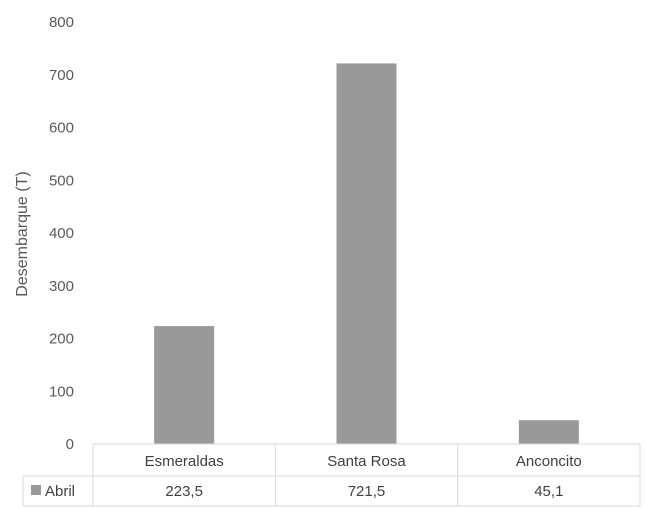 The height and width of the screenshot is (508, 645). What do you see at coordinates (61, 180) in the screenshot?
I see `y-tick-label: 500` at bounding box center [61, 180].